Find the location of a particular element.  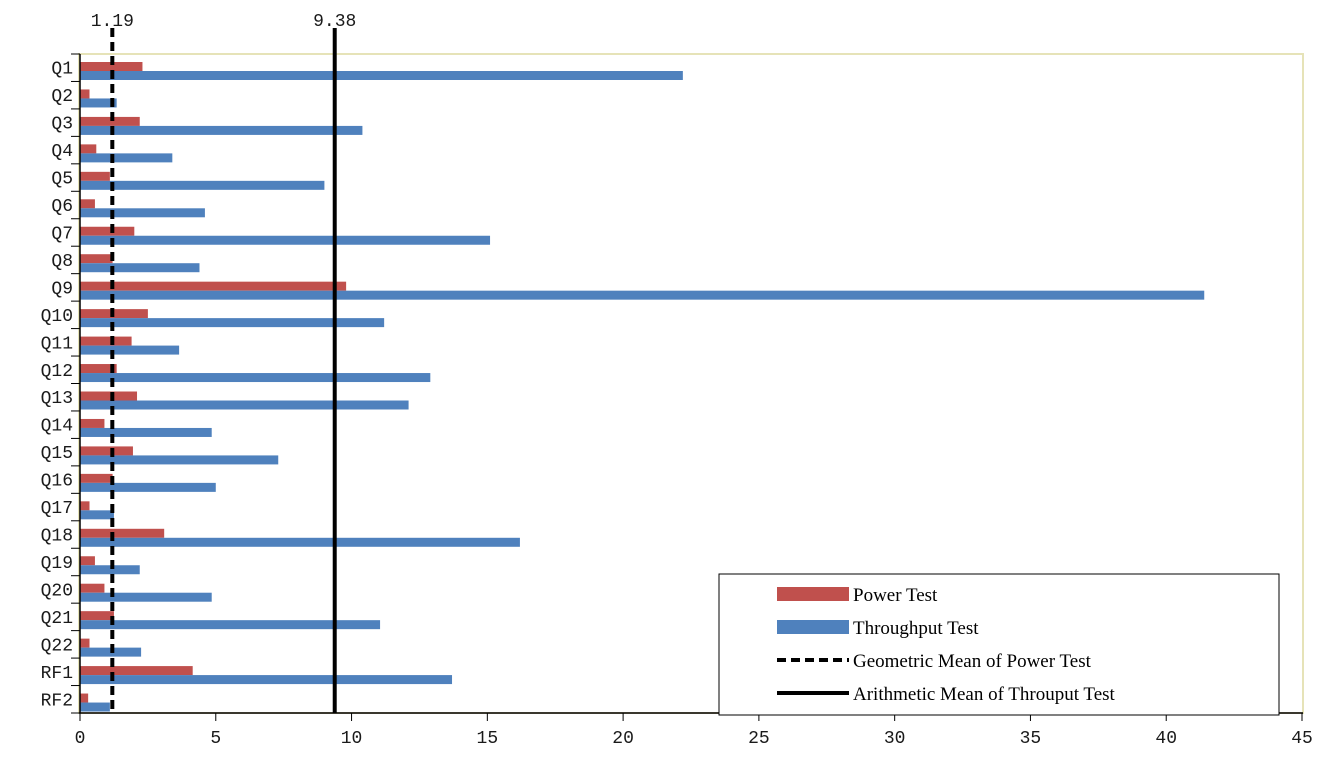

bar-power-test-q21 is located at coordinates (97, 616).